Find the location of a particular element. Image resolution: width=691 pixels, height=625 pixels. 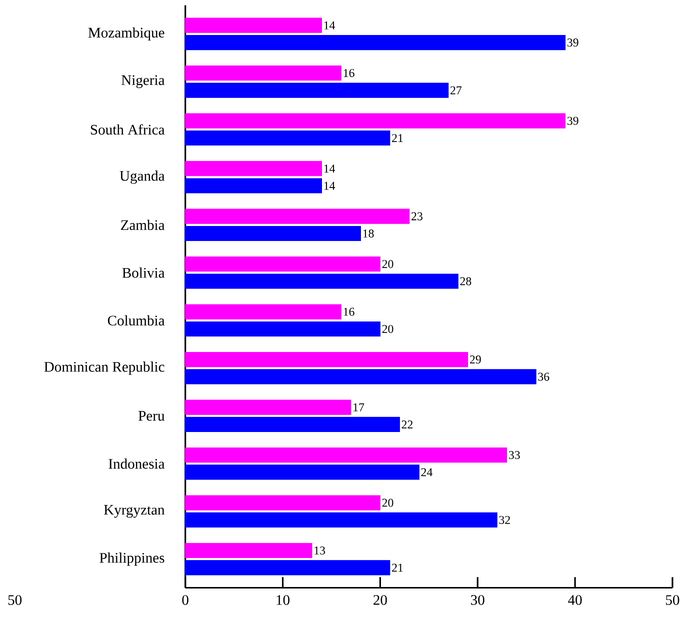

x-tick-label: 20 is located at coordinates (380, 600).